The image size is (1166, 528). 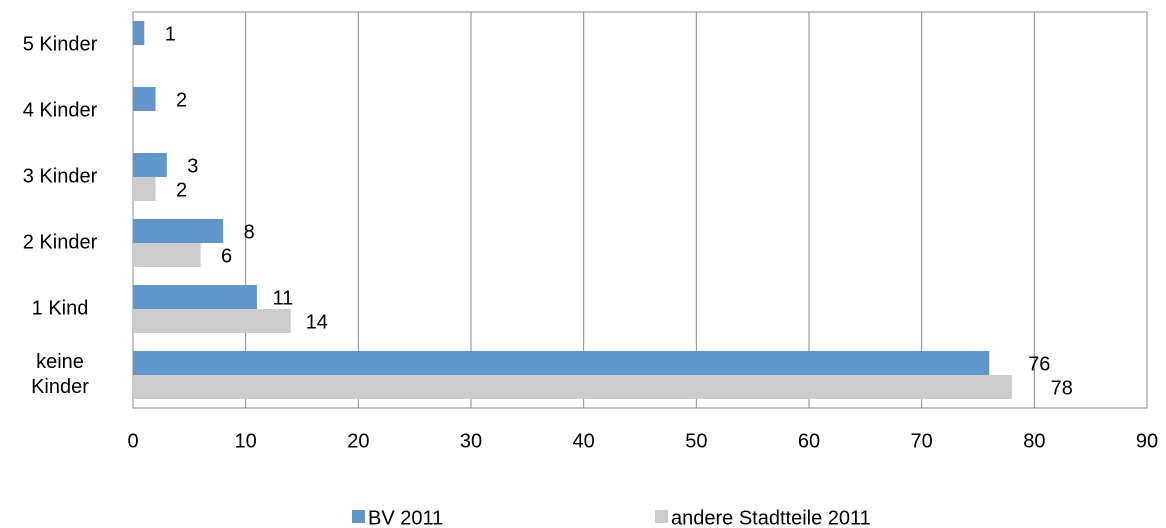 I want to click on y-tick-label: keine Kinder, so click(x=60, y=374).